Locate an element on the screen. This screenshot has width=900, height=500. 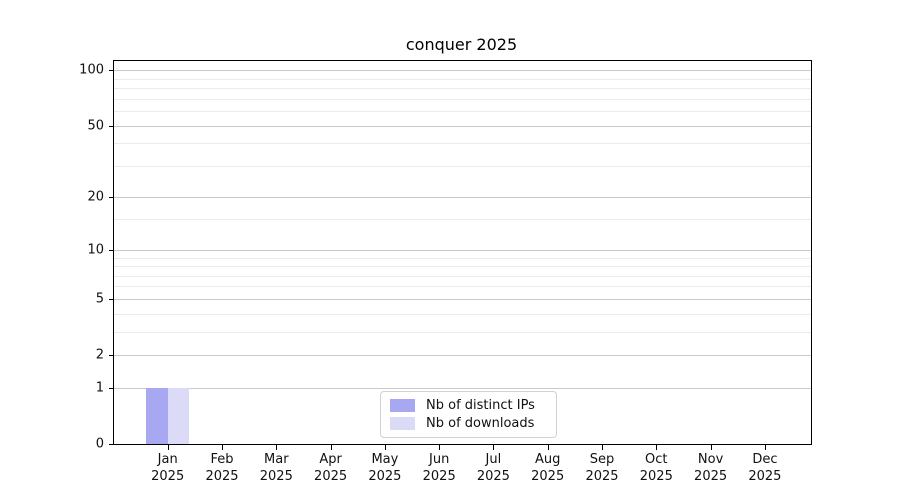
y-axis-tick-label: 5 is located at coordinates (99, 299).